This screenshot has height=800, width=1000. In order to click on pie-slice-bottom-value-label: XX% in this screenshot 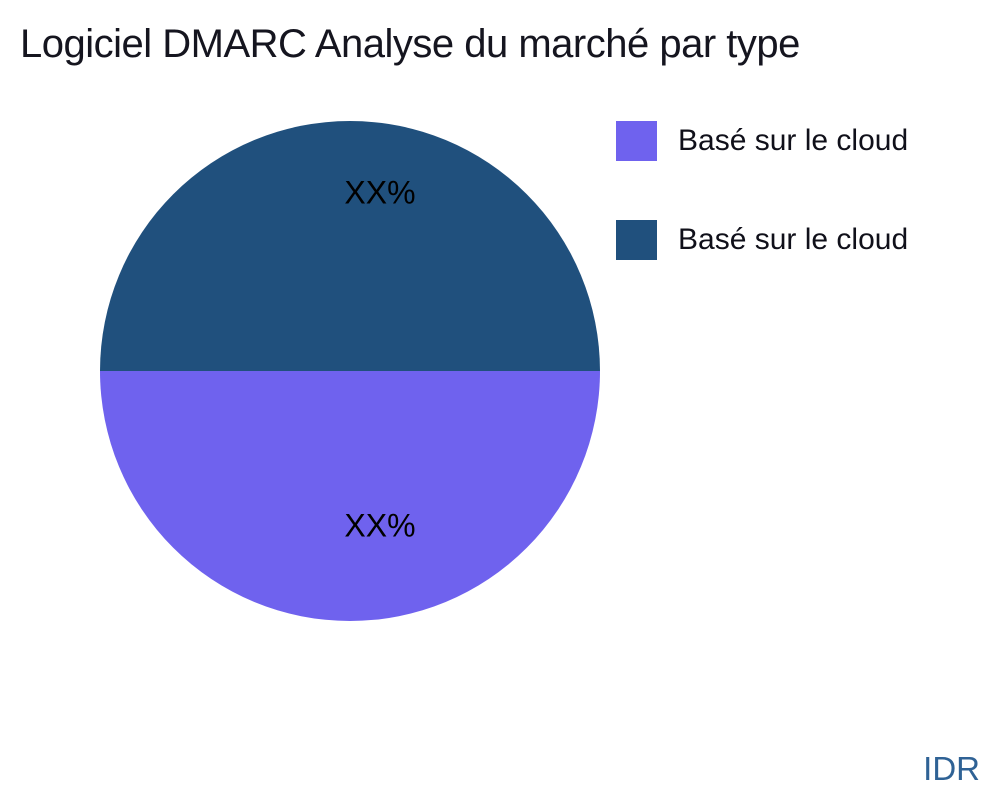, I will do `click(380, 525)`.